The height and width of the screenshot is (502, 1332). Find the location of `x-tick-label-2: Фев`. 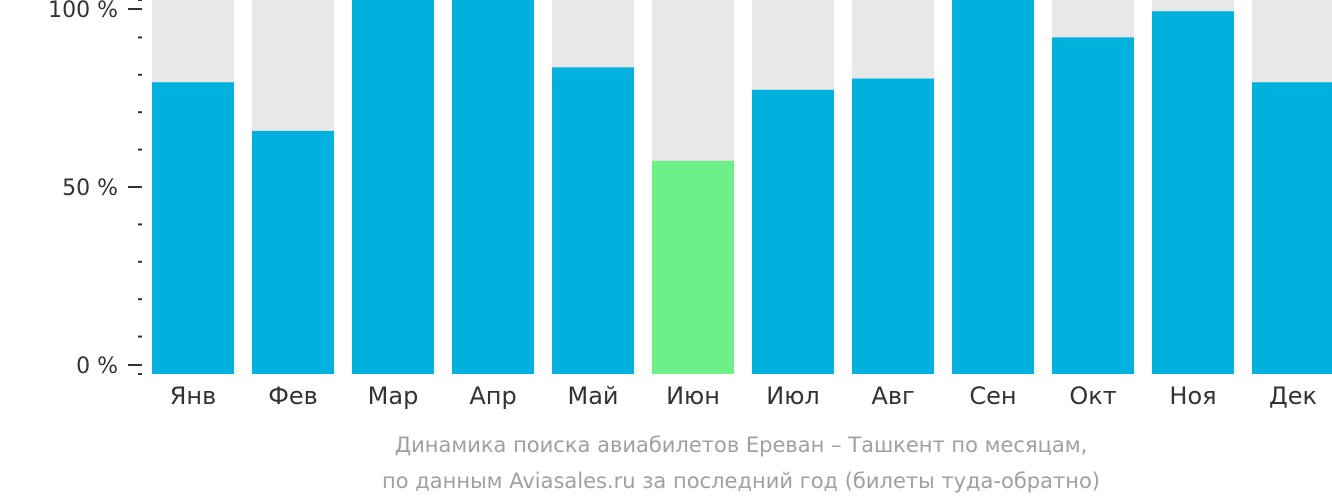

x-tick-label-2: Фев is located at coordinates (293, 396).